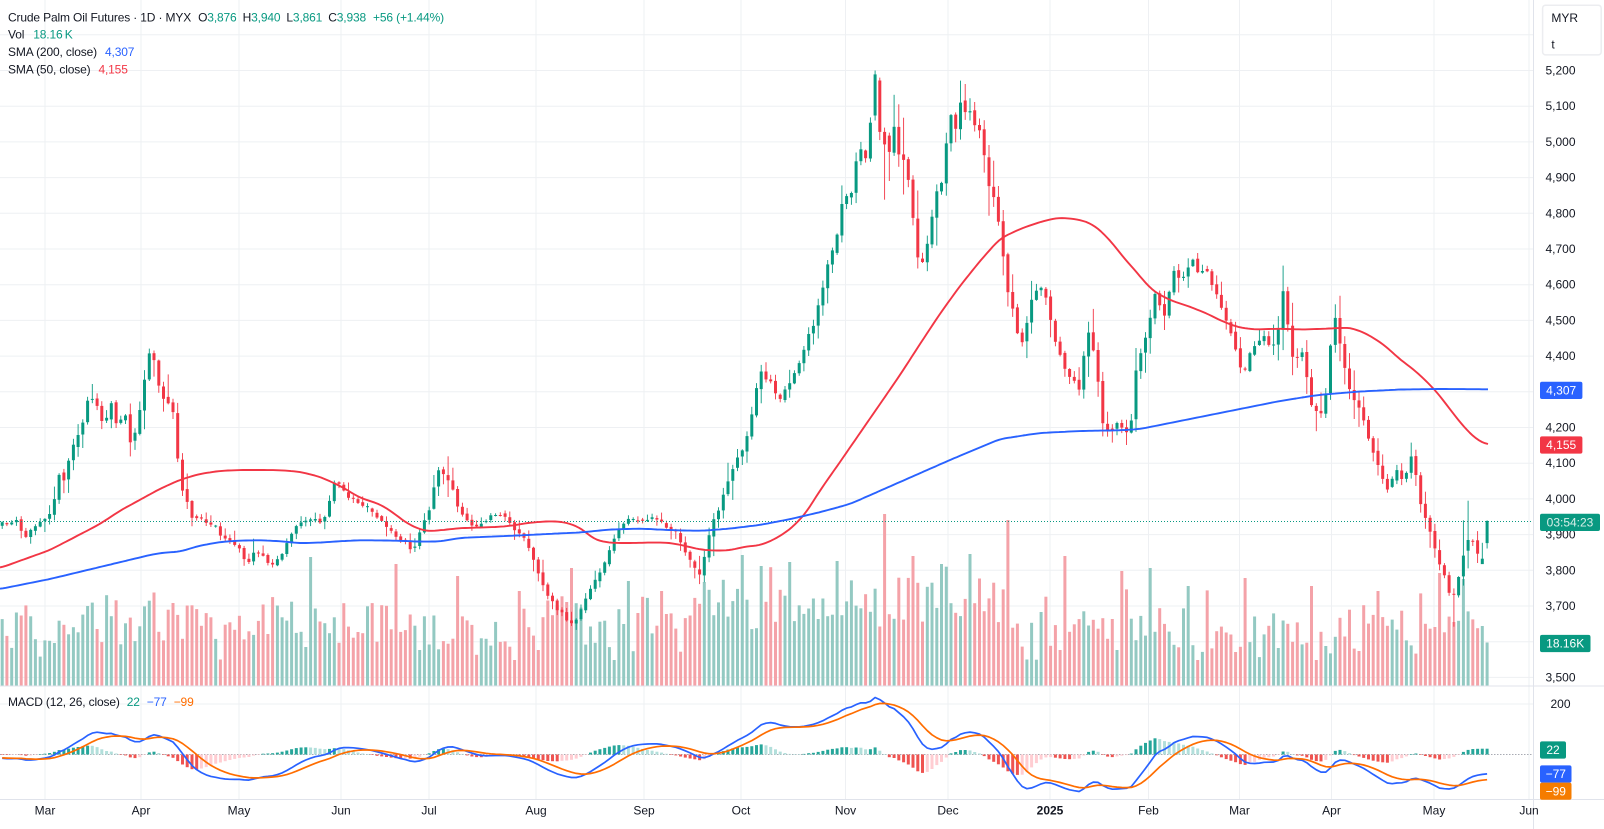 The image size is (1604, 829). What do you see at coordinates (644, 811) in the screenshot?
I see `svg-text: Sep` at bounding box center [644, 811].